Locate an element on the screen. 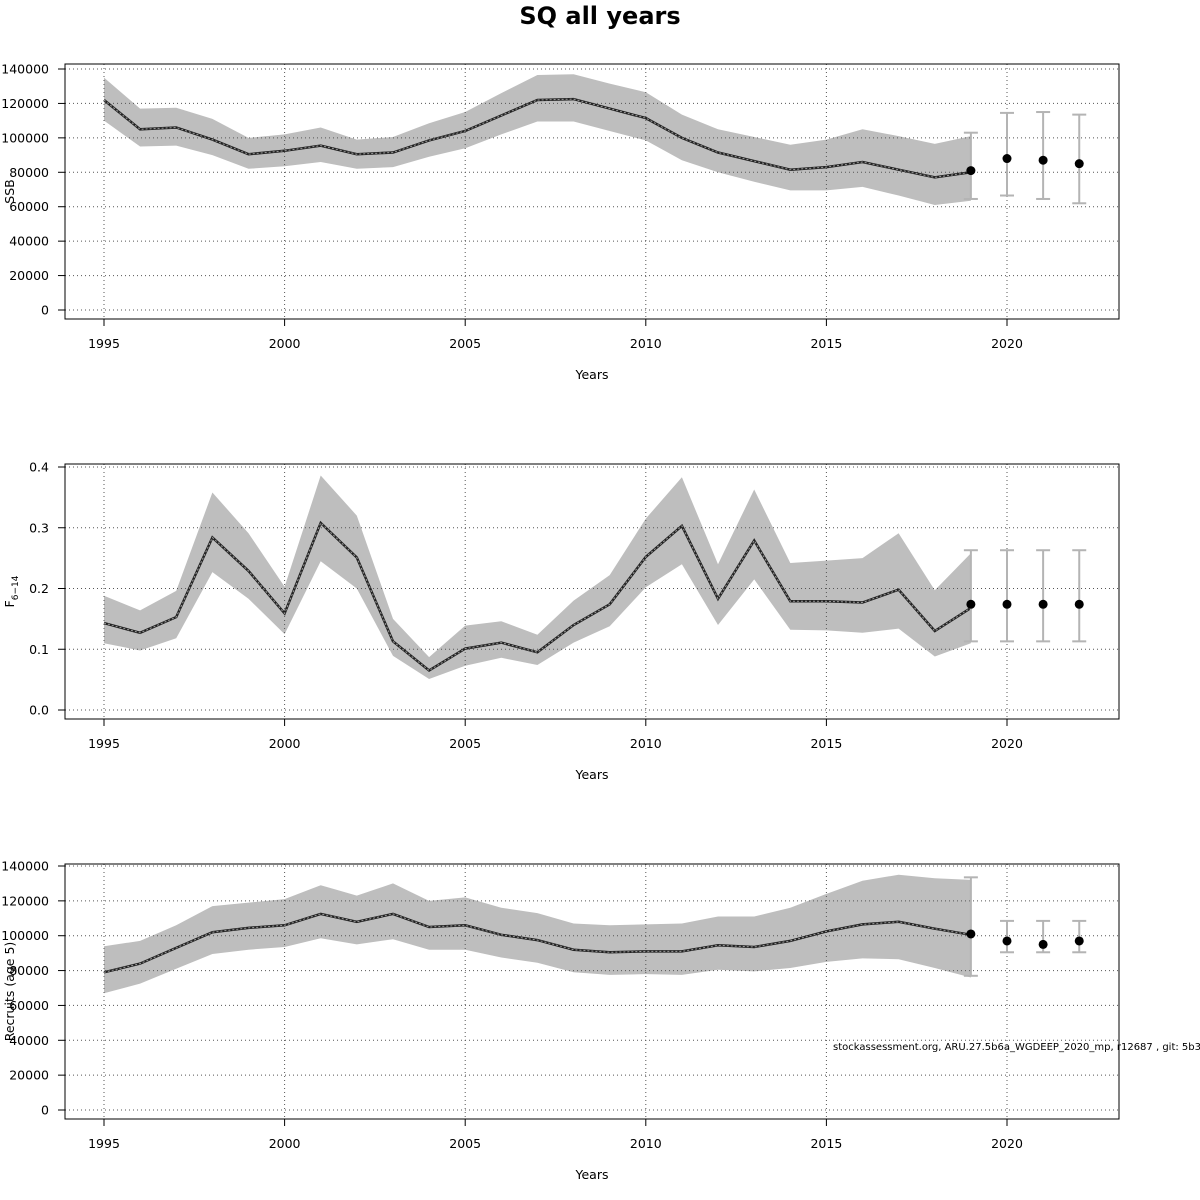  y-tick-label: 0.2 is located at coordinates (39, 588).